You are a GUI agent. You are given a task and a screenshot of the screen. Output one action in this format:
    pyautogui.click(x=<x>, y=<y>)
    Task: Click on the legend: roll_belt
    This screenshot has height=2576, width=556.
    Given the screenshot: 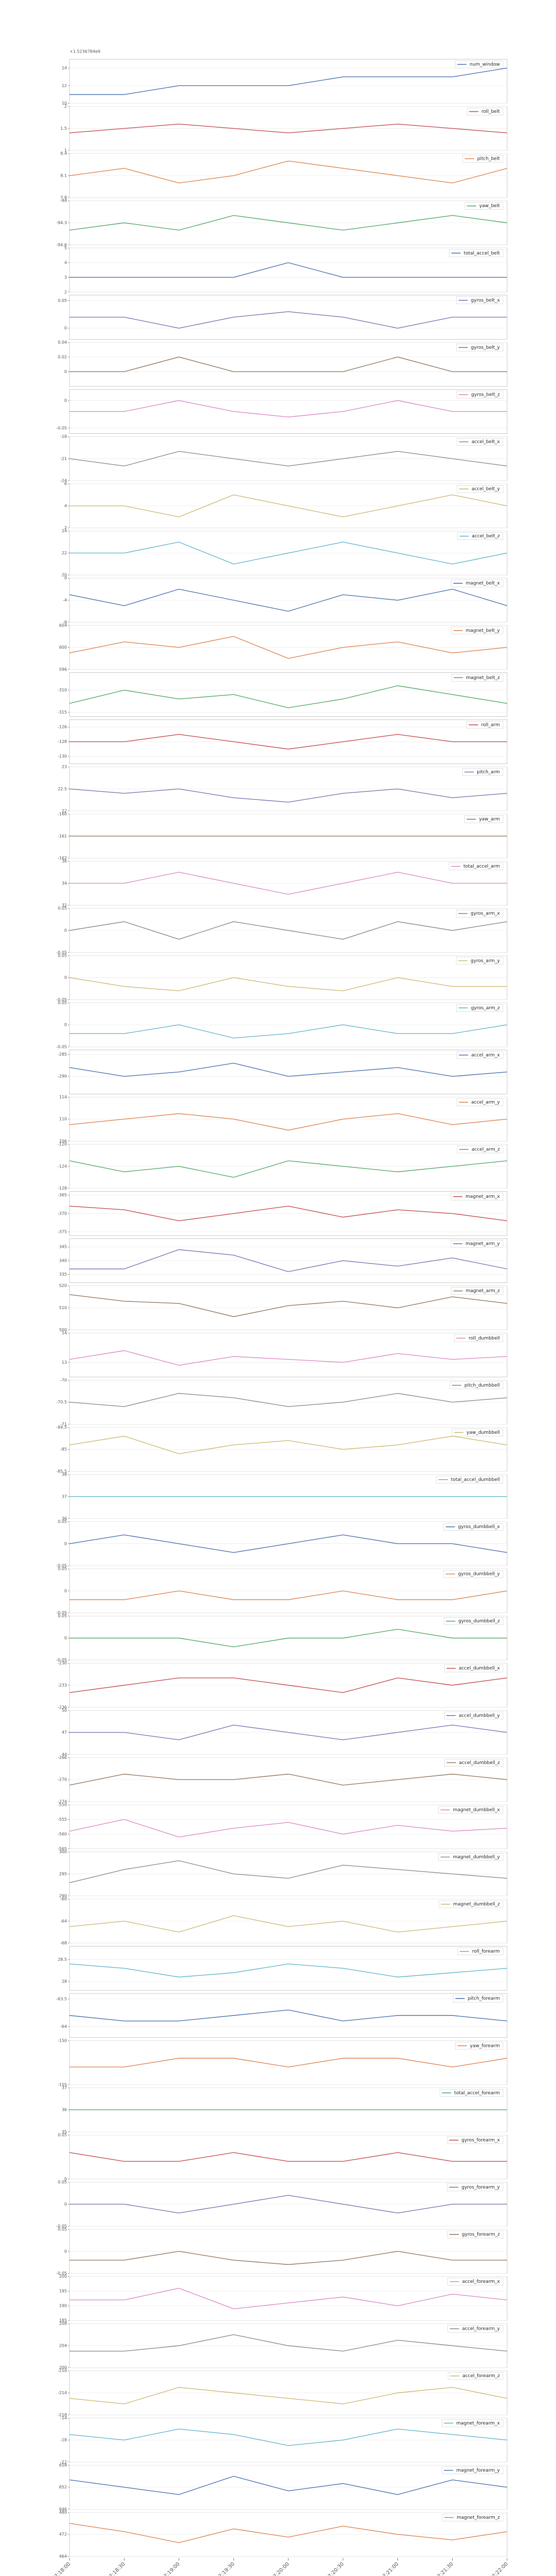 What is the action you would take?
    pyautogui.click(x=484, y=111)
    